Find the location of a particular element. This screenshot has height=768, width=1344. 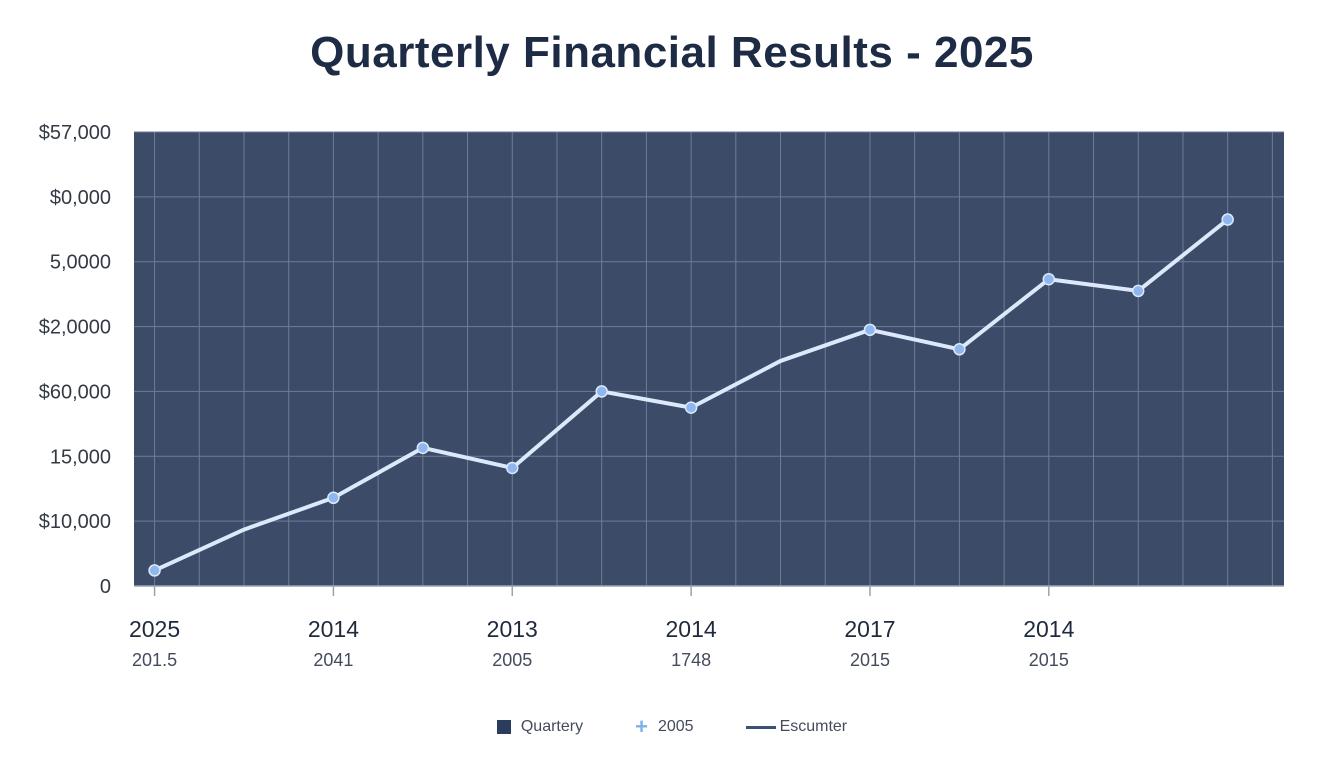

x-tick-sublabel: 1748 is located at coordinates (691, 660).